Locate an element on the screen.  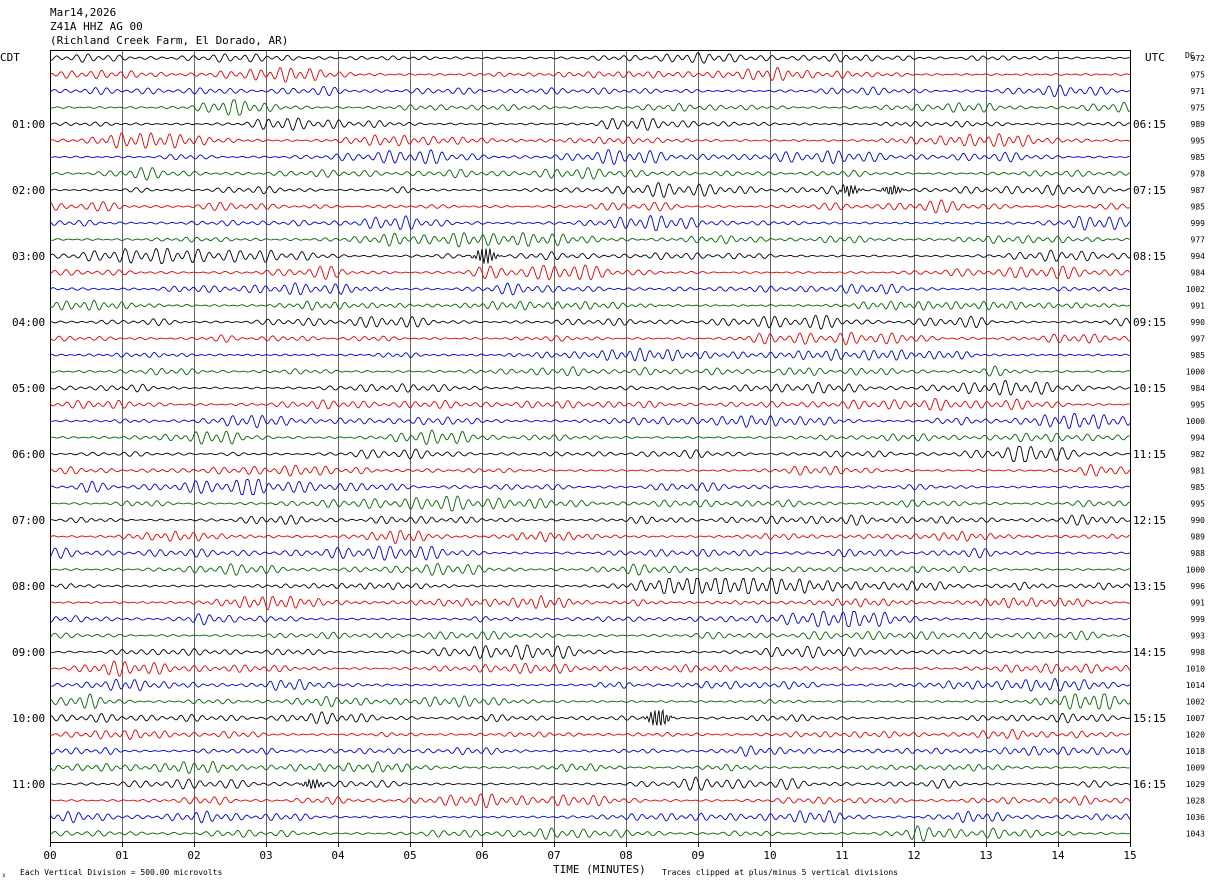
x-tick-label: 08 is located at coordinates (625, 855).